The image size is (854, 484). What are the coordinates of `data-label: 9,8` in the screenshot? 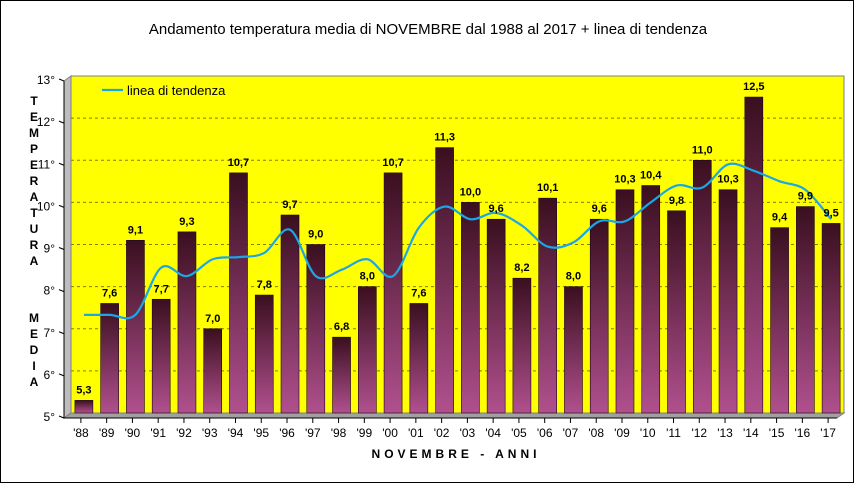 It's located at (676, 201).